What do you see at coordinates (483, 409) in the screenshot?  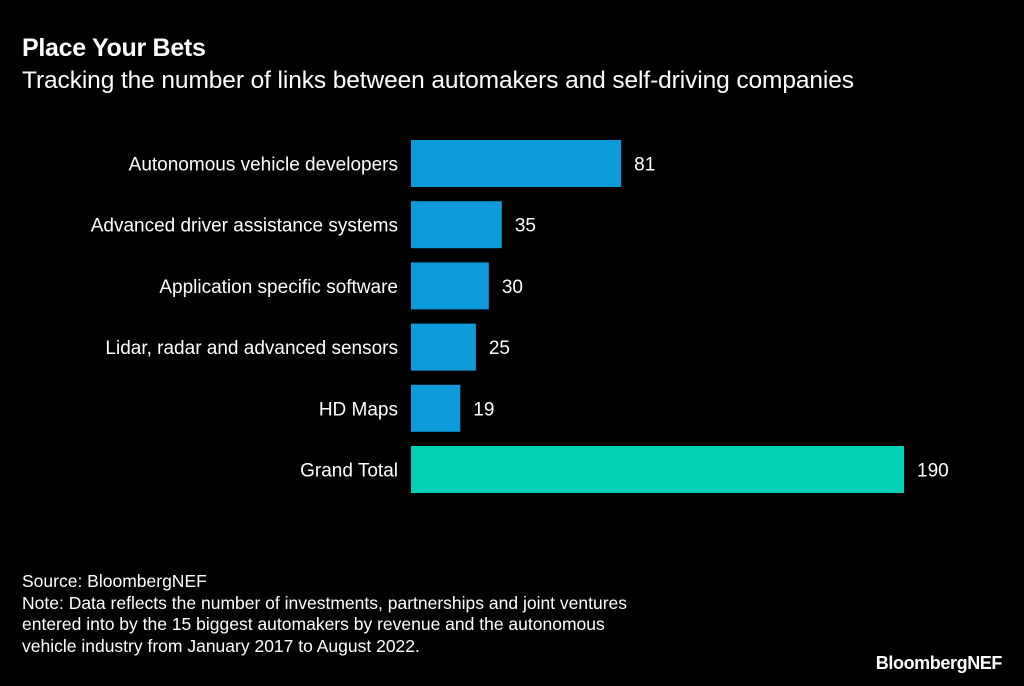 I see `data-label: 19` at bounding box center [483, 409].